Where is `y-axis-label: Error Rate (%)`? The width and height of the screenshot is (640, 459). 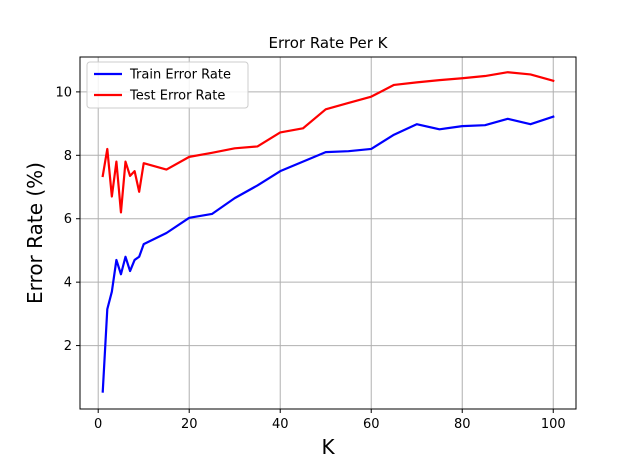
y-axis-label: Error Rate (%) is located at coordinates (35, 233).